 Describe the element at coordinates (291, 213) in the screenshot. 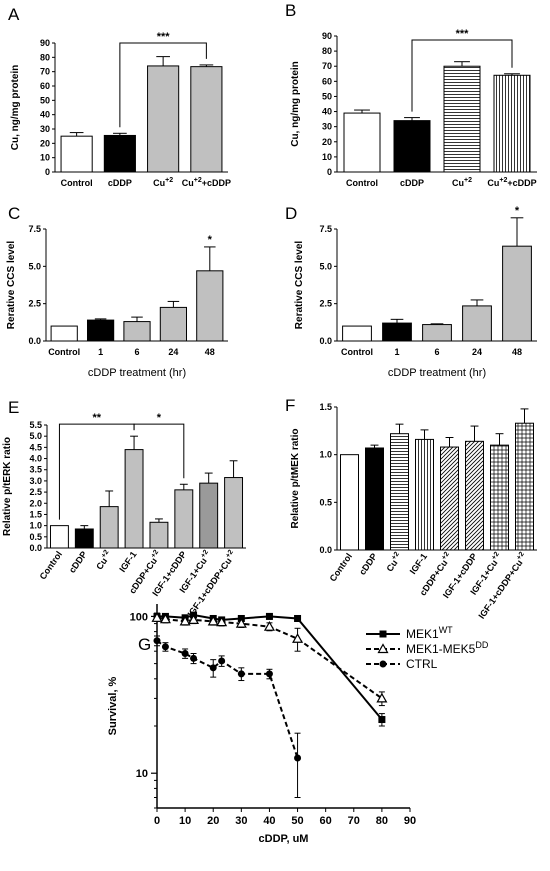

I see `panel-letter-d: D` at that location.